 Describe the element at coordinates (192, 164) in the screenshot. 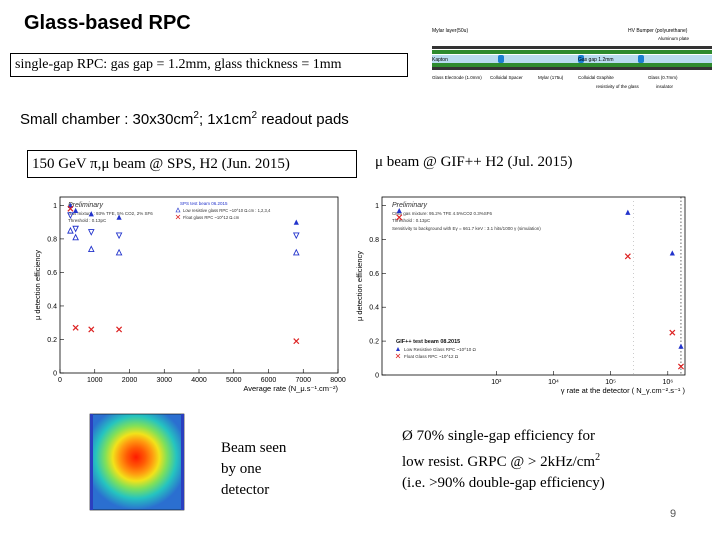

I see `sps-beam-label: 150 GeV π,μ beam @ SPS, H2 (Jun. 2015)` at that location.